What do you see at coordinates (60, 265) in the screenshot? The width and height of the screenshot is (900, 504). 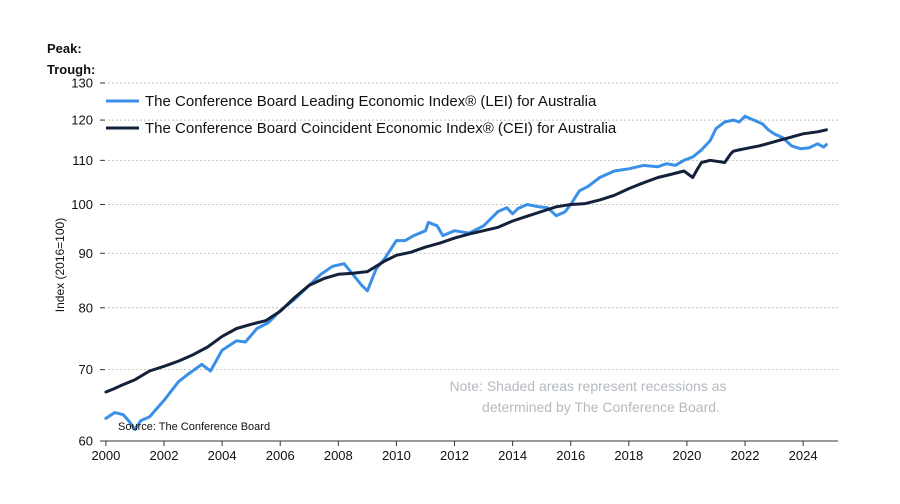 I see `y-axis-label: Index (2016=100)` at bounding box center [60, 265].